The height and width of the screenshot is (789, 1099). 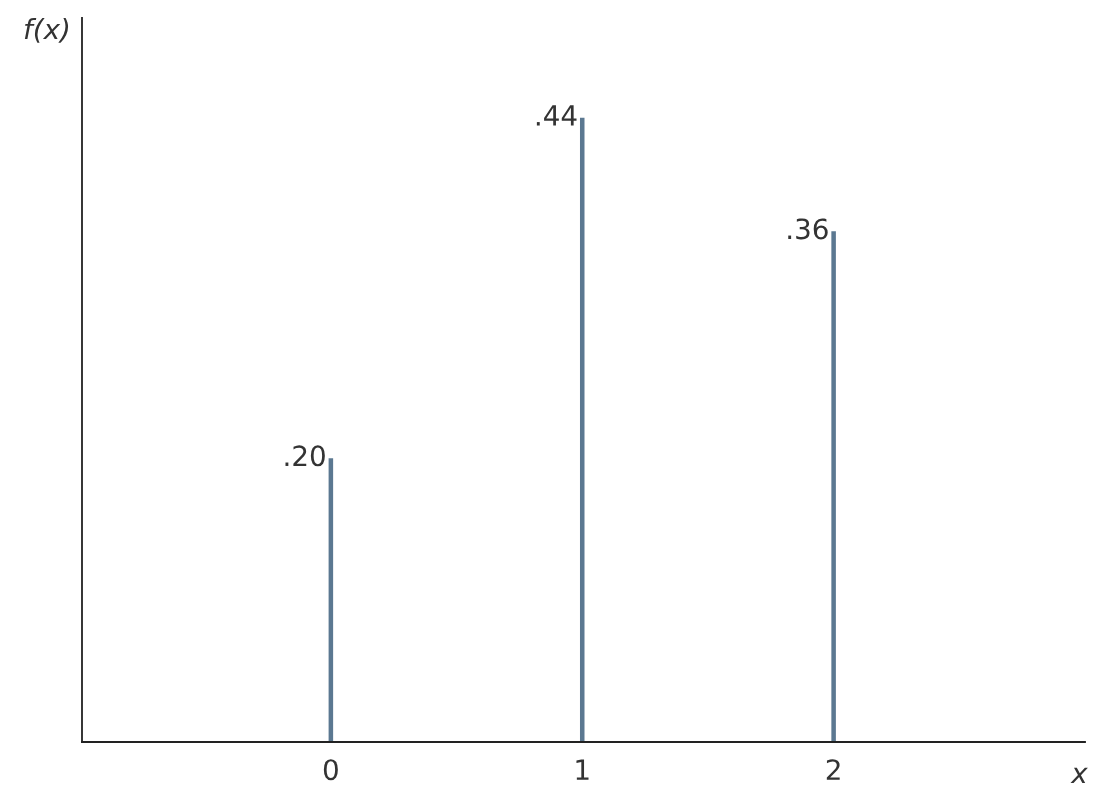 I want to click on data-label: .36, so click(x=808, y=229).